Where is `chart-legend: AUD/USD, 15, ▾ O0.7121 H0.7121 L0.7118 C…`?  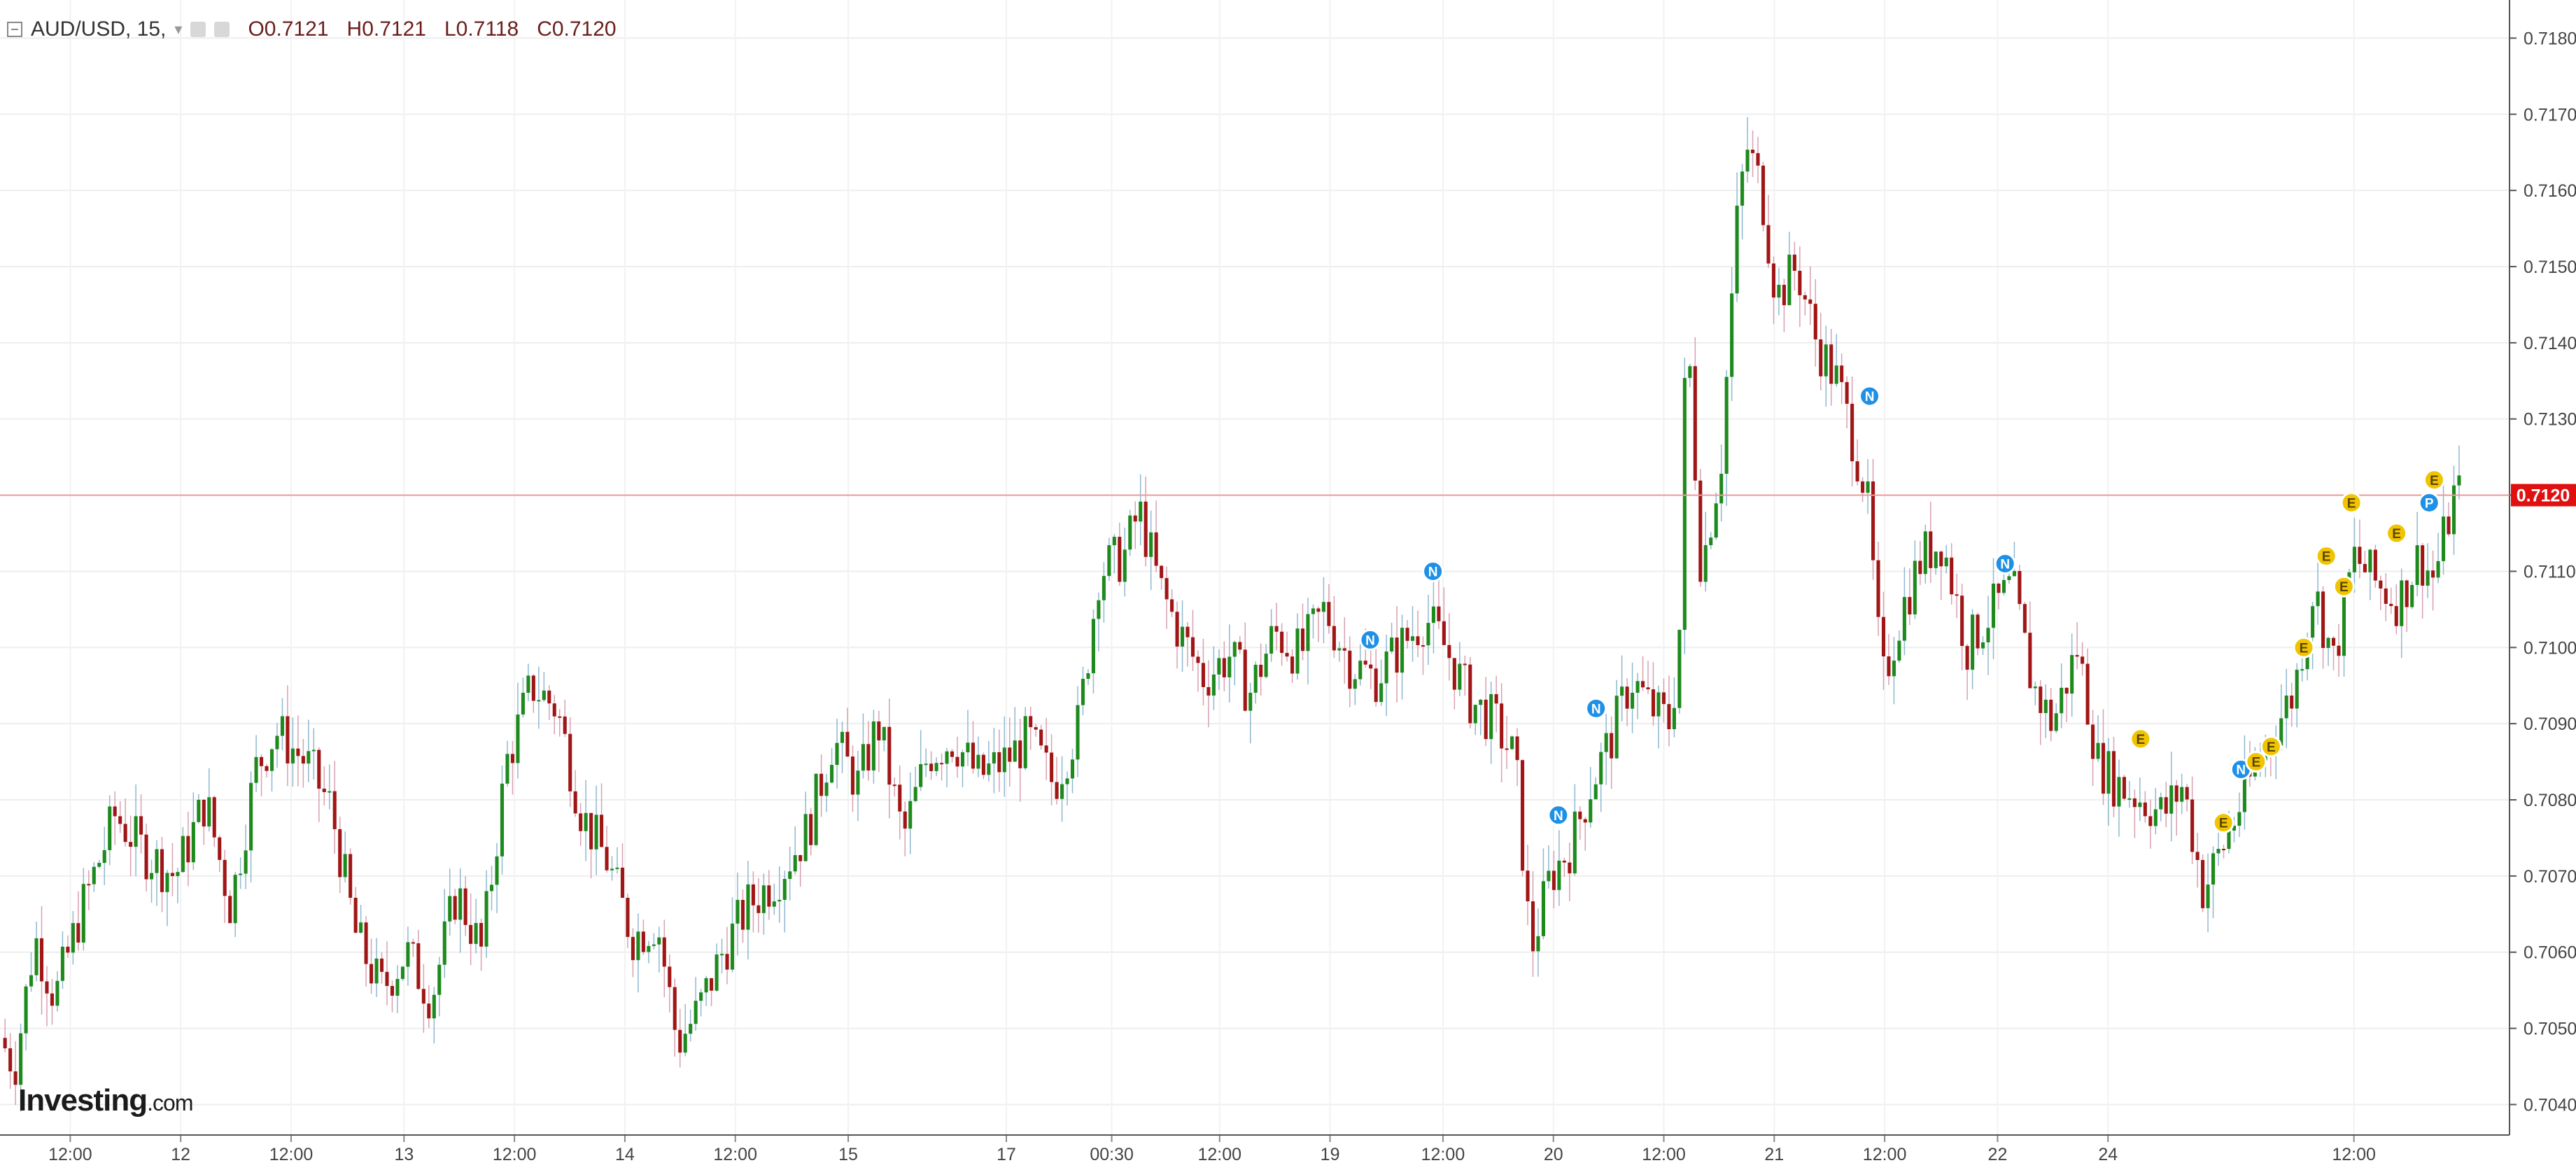 chart-legend: AUD/USD, 15, ▾ O0.7121 H0.7121 L0.7118 C… is located at coordinates (312, 29).